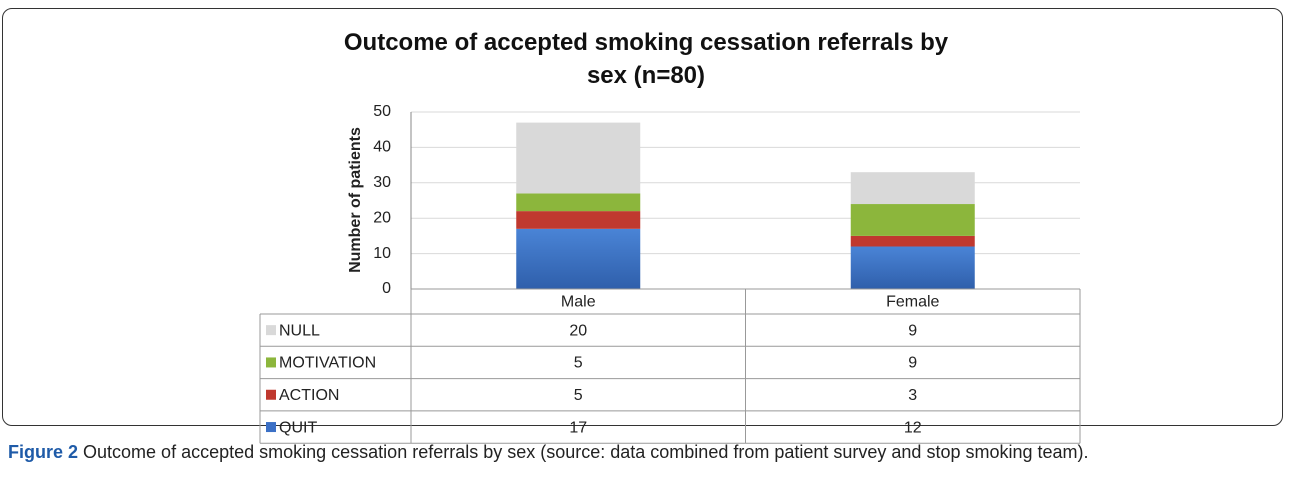 This screenshot has height=487, width=1289. Describe the element at coordinates (355, 200) in the screenshot. I see `y-axis-label: Number of patients` at that location.